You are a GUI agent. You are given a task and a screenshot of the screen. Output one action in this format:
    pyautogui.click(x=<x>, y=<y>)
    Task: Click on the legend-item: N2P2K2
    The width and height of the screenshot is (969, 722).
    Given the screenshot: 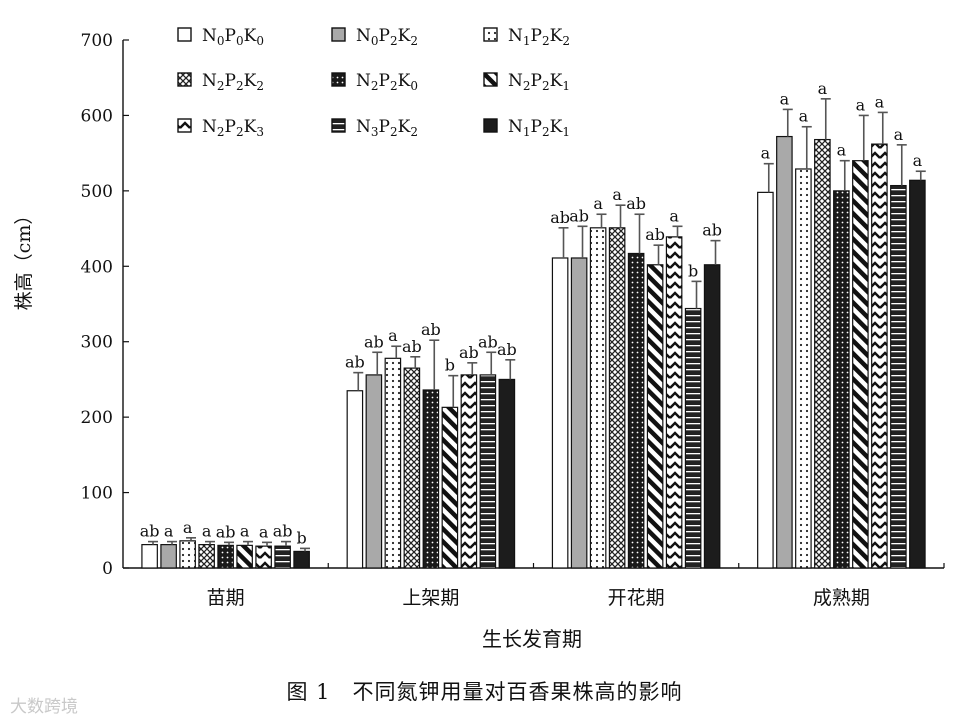 What is the action you would take?
    pyautogui.click(x=220, y=82)
    